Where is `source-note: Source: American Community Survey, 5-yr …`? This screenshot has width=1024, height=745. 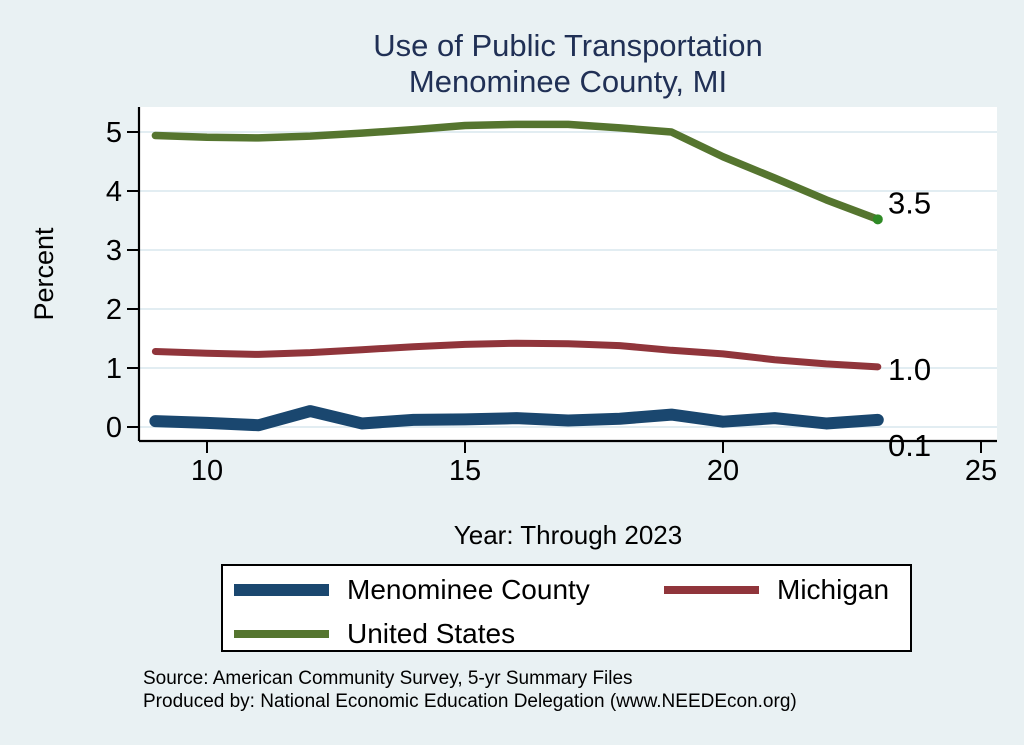 source-note: Source: American Community Survey, 5-yr … is located at coordinates (470, 690).